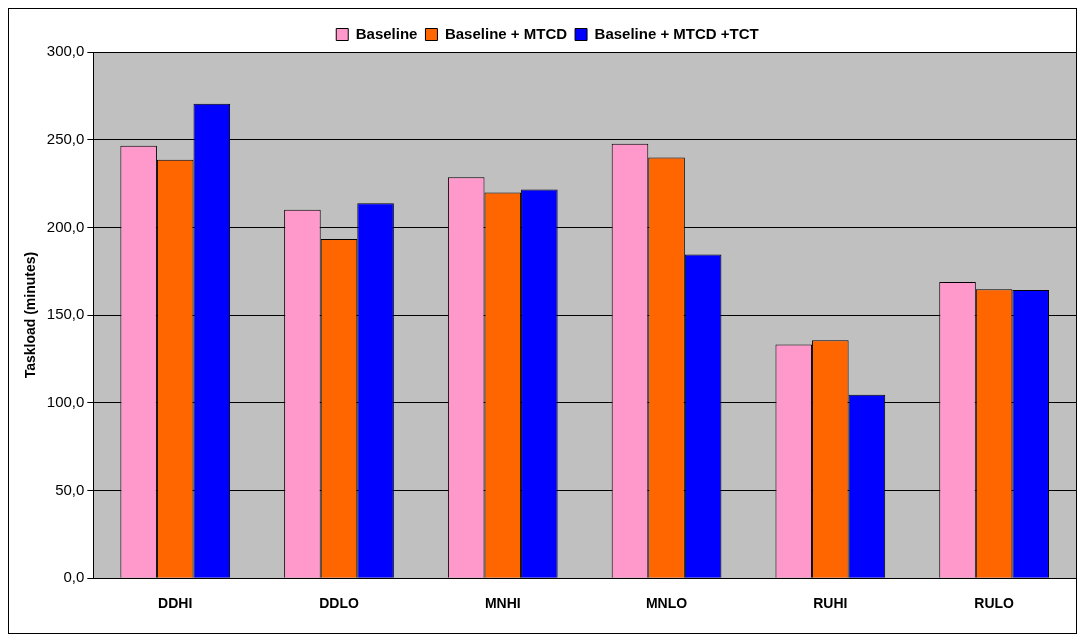  I want to click on x-tick-label: MNLO, so click(666, 603).